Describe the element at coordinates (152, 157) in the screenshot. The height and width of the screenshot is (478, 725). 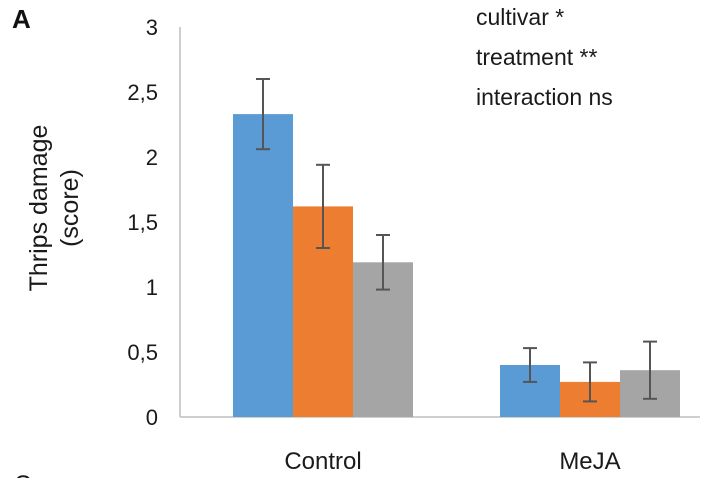
I see `y-tick-label: 2` at that location.